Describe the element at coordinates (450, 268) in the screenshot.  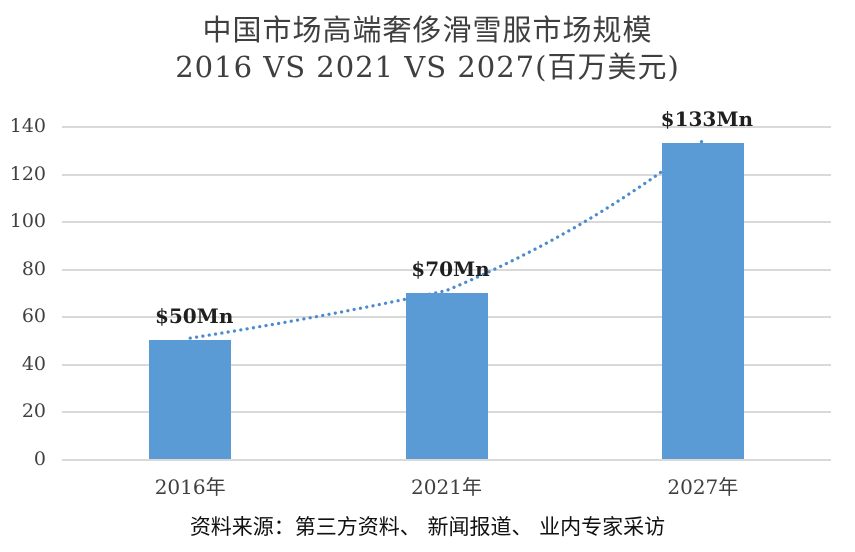
I see `bar-label-2021: $70Mn` at that location.